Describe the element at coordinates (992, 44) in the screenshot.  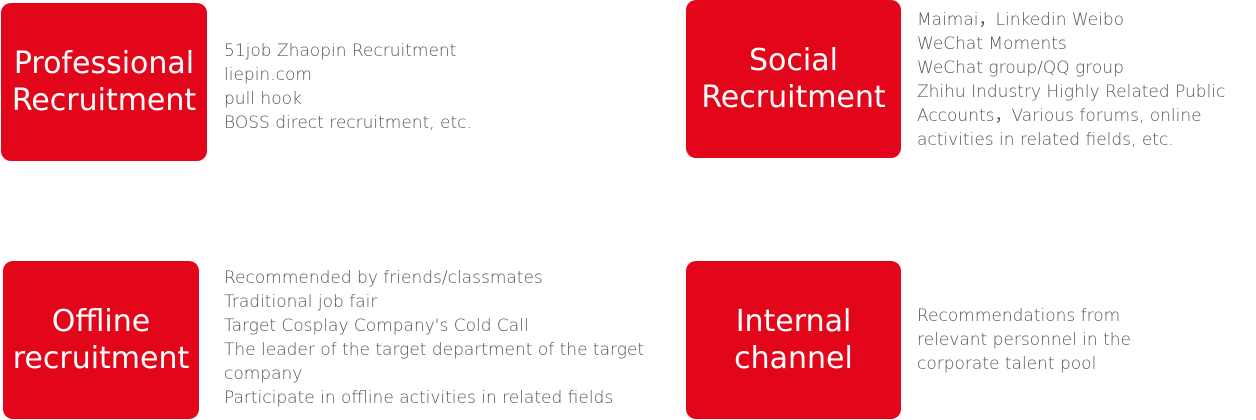
I see `description-line: WeChat Moments` at that location.